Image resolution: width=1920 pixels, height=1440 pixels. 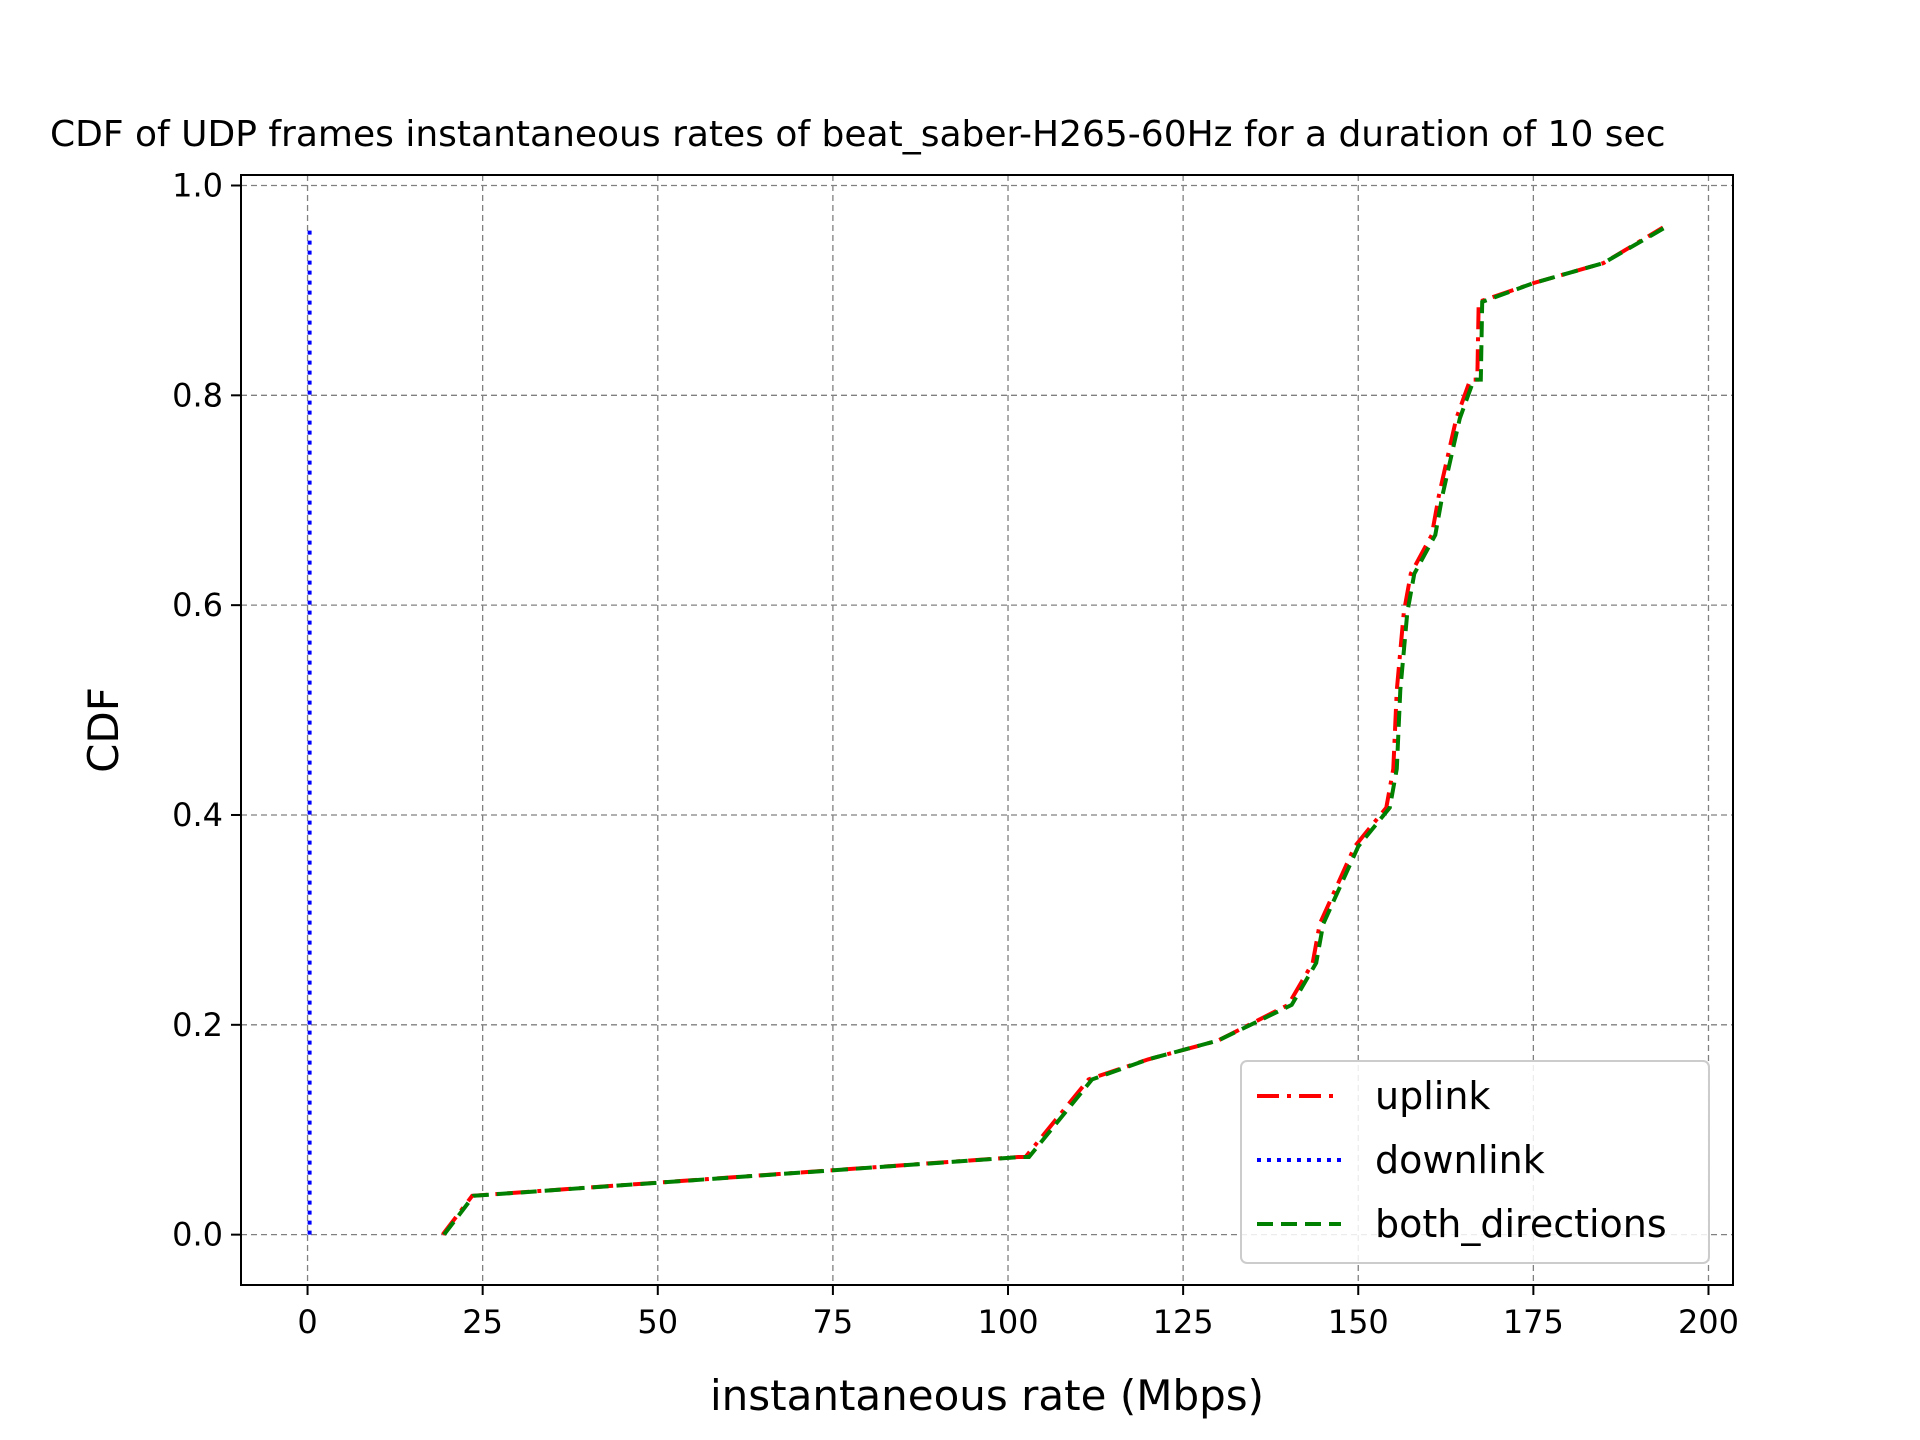 I want to click on y-tick-label: 0.0, so click(x=197, y=1235).